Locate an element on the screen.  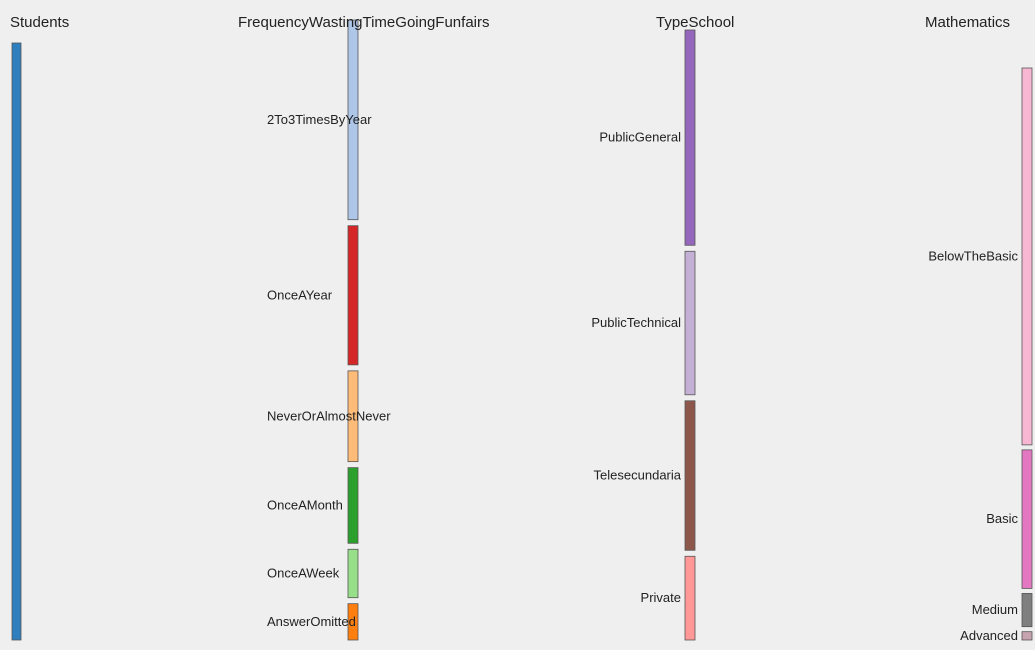
node-2To3TimesByYear is located at coordinates (353, 120).